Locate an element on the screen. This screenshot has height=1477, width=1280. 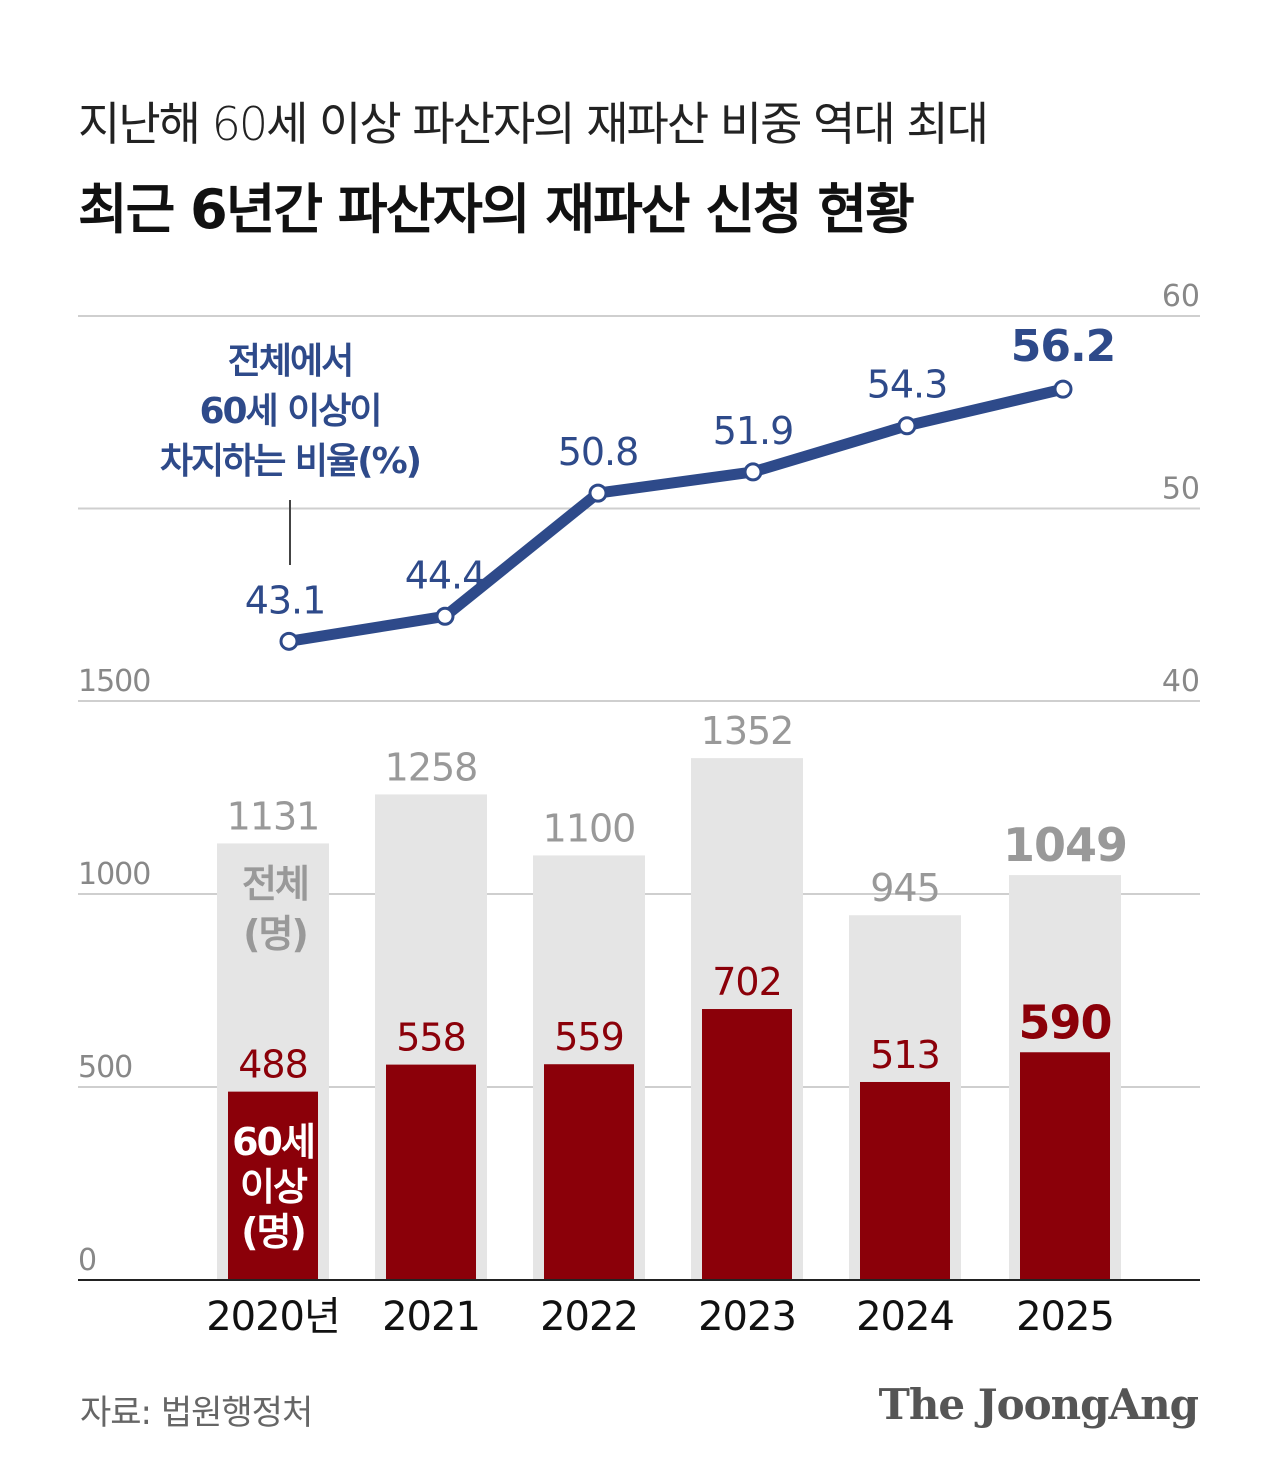
total-bar-value-label: 1131 is located at coordinates (273, 816).